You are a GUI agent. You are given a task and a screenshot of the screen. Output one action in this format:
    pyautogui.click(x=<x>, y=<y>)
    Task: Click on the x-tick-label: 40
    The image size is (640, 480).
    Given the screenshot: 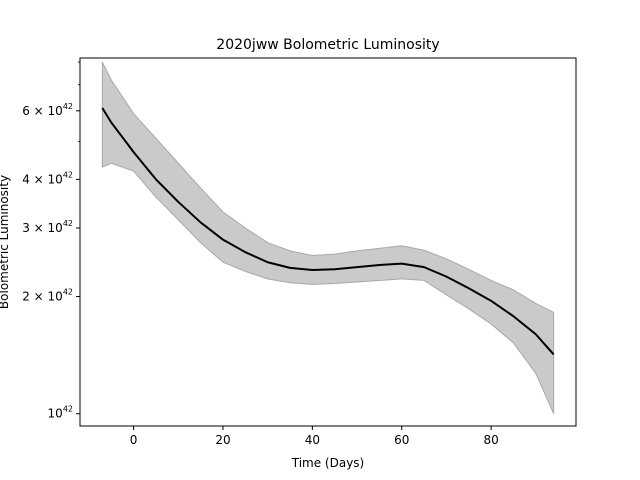 What is the action you would take?
    pyautogui.click(x=312, y=440)
    